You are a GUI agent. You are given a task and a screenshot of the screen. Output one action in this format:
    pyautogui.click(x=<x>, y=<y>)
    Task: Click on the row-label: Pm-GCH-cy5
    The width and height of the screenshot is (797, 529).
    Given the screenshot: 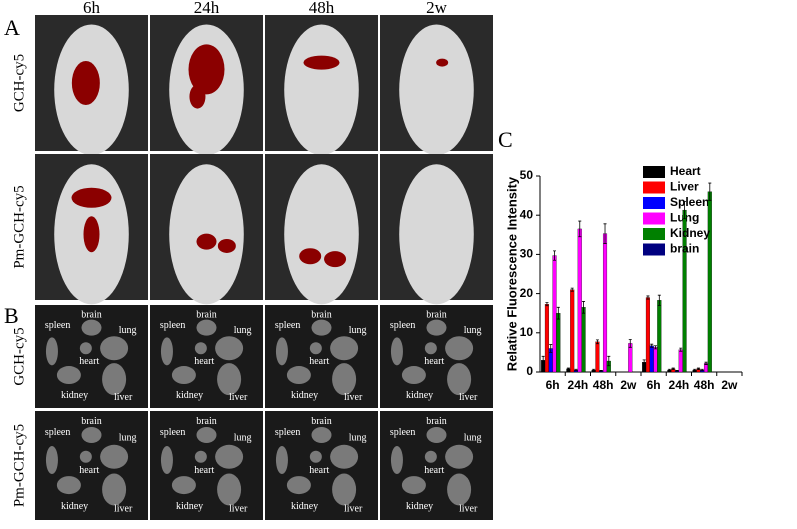 What is the action you would take?
    pyautogui.click(x=19, y=465)
    